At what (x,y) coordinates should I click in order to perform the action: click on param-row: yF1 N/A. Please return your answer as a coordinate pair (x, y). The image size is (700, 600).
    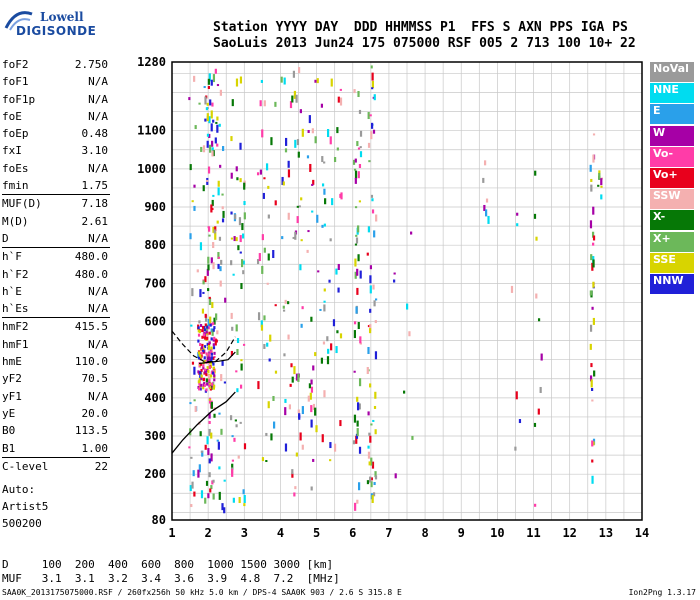
    Looking at the image, I should click on (55, 396).